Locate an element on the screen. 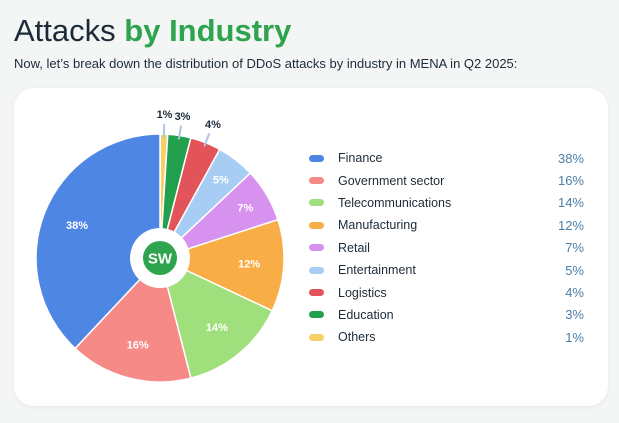 This screenshot has width=619, height=423. pie-slice-finance is located at coordinates (98, 241).